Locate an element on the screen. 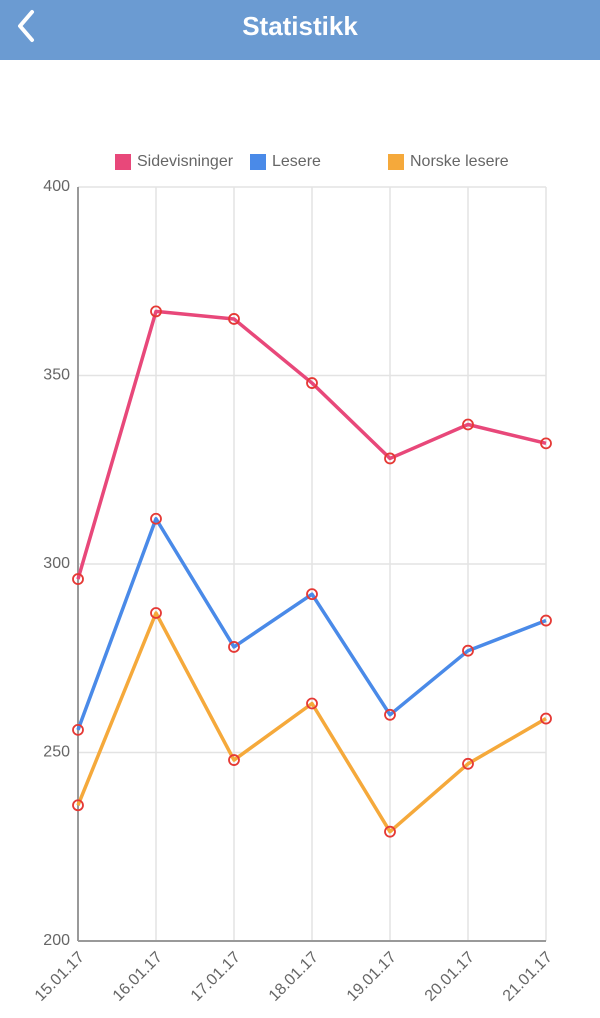 Image resolution: width=600 pixels, height=1018 pixels. x-tick-label: 17.01.17 is located at coordinates (216, 977).